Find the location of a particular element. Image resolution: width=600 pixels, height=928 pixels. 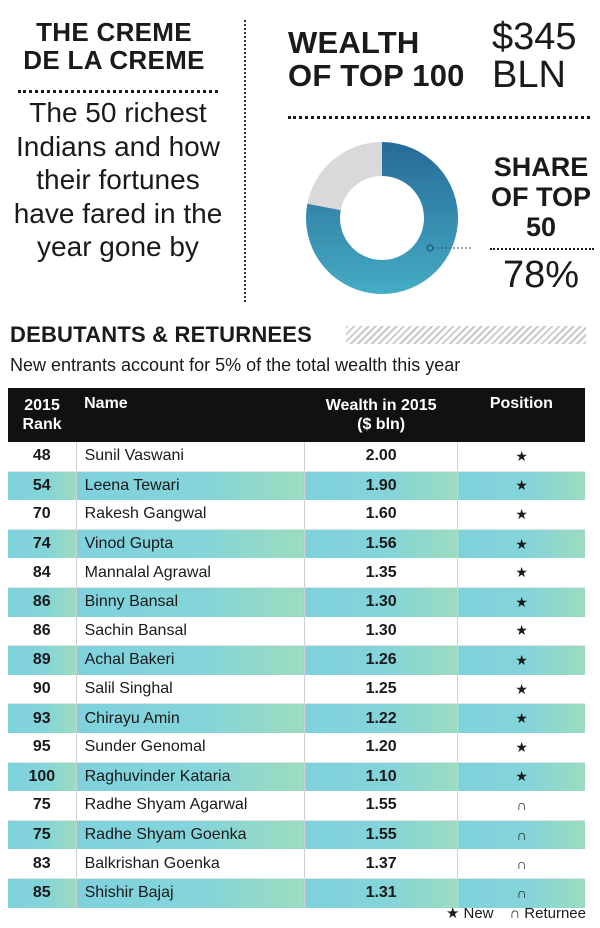

wealth-cell: 1.56 is located at coordinates (380, 544).